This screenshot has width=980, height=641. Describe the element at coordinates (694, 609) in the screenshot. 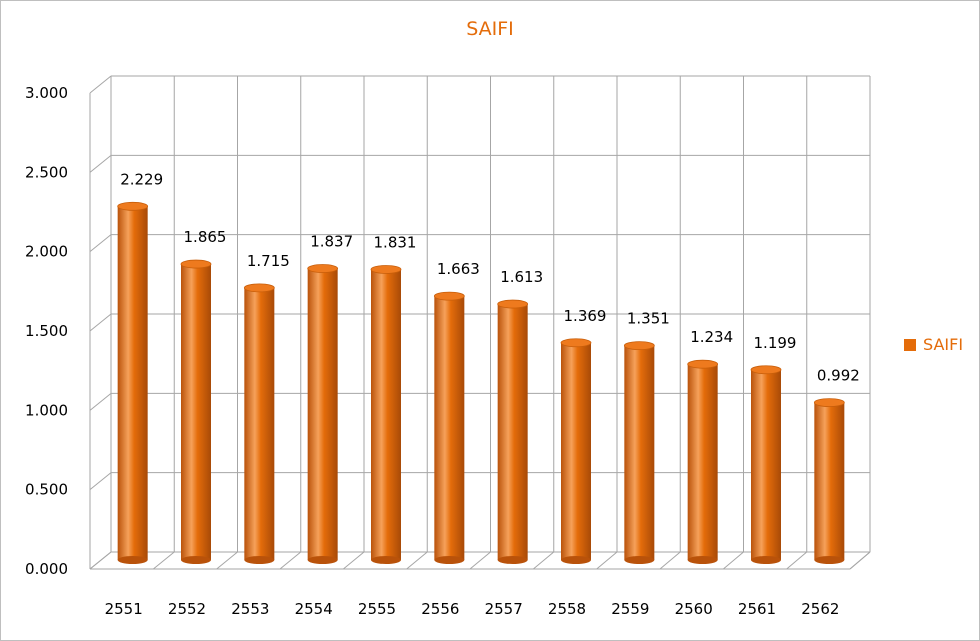

I see `x-tick-label: 2560` at that location.